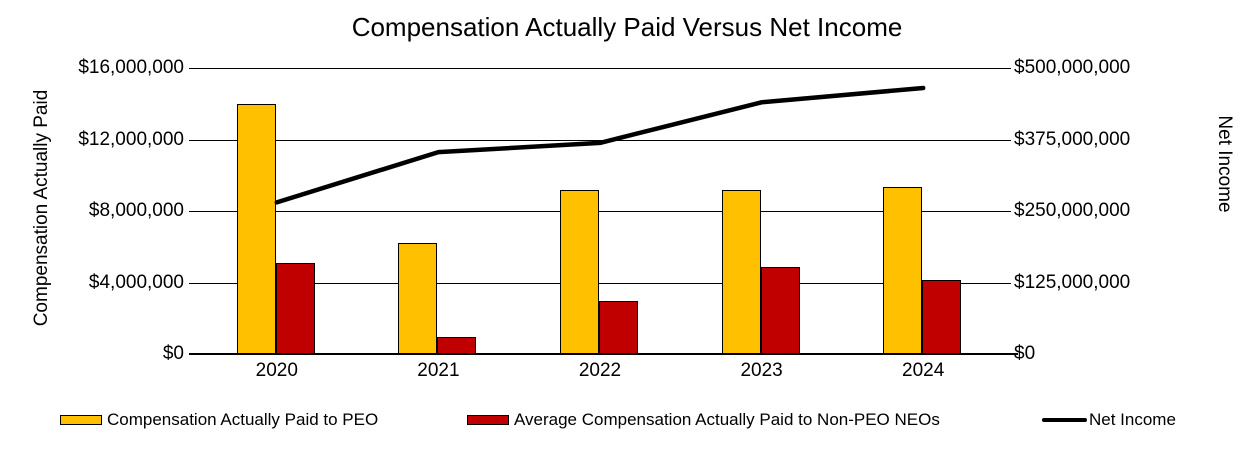  Describe the element at coordinates (600, 370) in the screenshot. I see `x-axis-tick-label: 2022` at that location.